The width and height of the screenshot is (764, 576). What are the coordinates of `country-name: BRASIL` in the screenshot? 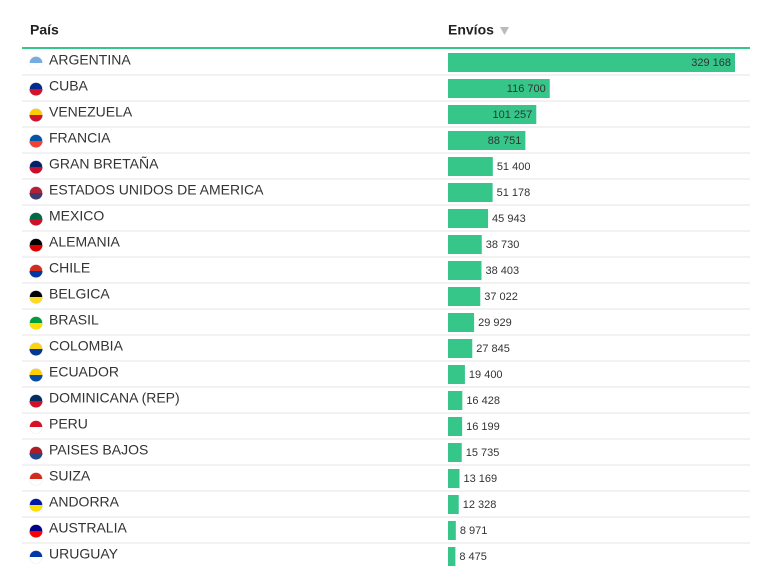 It's located at (74, 320).